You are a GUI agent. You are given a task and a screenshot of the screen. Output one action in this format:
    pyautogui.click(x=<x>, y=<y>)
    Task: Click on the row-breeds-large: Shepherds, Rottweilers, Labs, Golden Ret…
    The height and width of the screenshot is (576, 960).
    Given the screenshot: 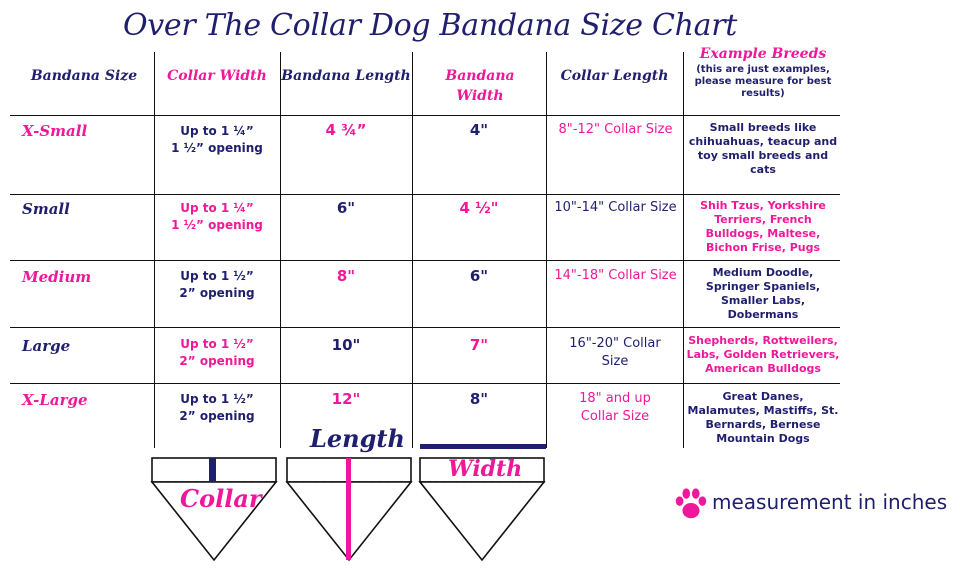 What is the action you would take?
    pyautogui.click(x=763, y=354)
    